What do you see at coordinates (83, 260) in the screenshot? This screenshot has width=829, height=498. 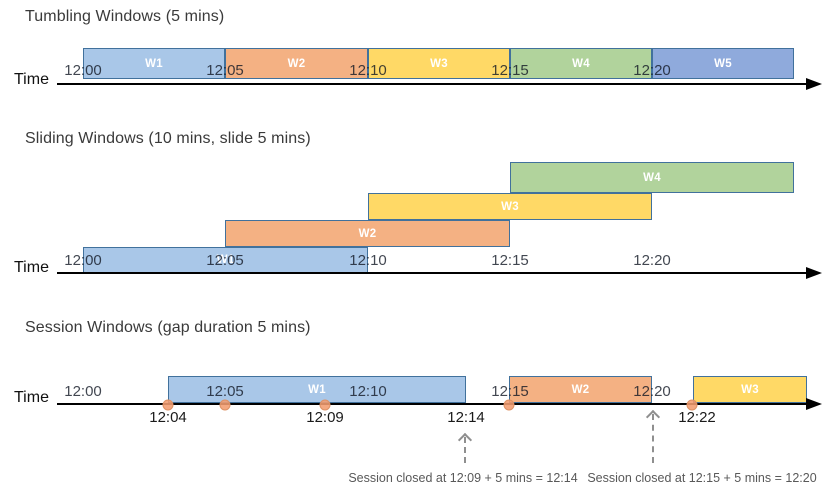 I see `sliding-tick-1200: 12:00` at bounding box center [83, 260].